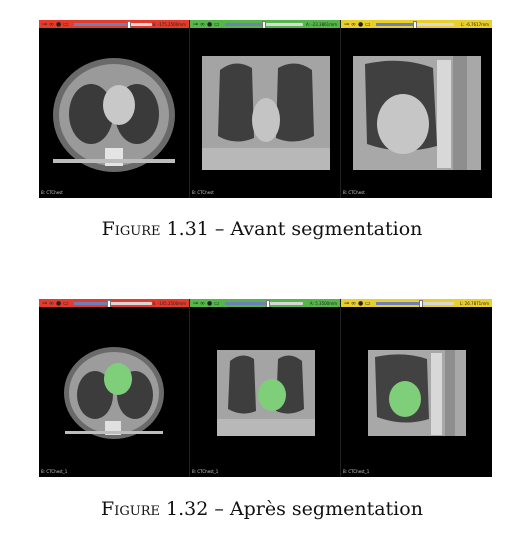 The image size is (524, 548). Describe the element at coordinates (321, 24) in the screenshot. I see `slice-readout: A: -23.3861mm` at that location.